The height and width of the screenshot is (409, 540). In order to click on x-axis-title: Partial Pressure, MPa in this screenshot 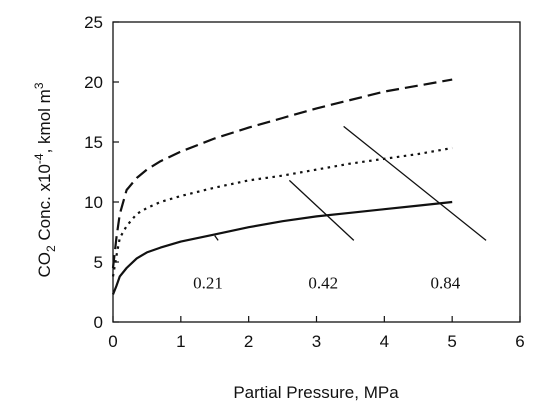, I will do `click(316, 392)`.